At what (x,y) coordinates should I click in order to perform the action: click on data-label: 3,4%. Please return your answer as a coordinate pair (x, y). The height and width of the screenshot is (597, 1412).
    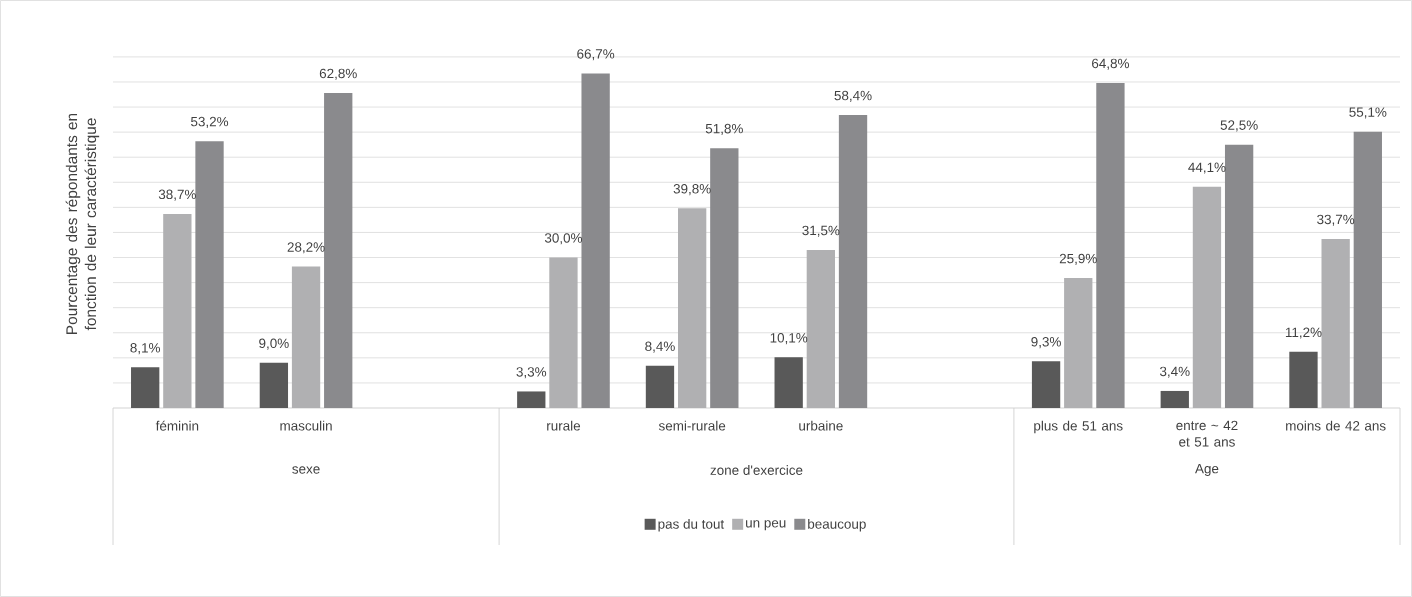
    Looking at the image, I should click on (1174, 372).